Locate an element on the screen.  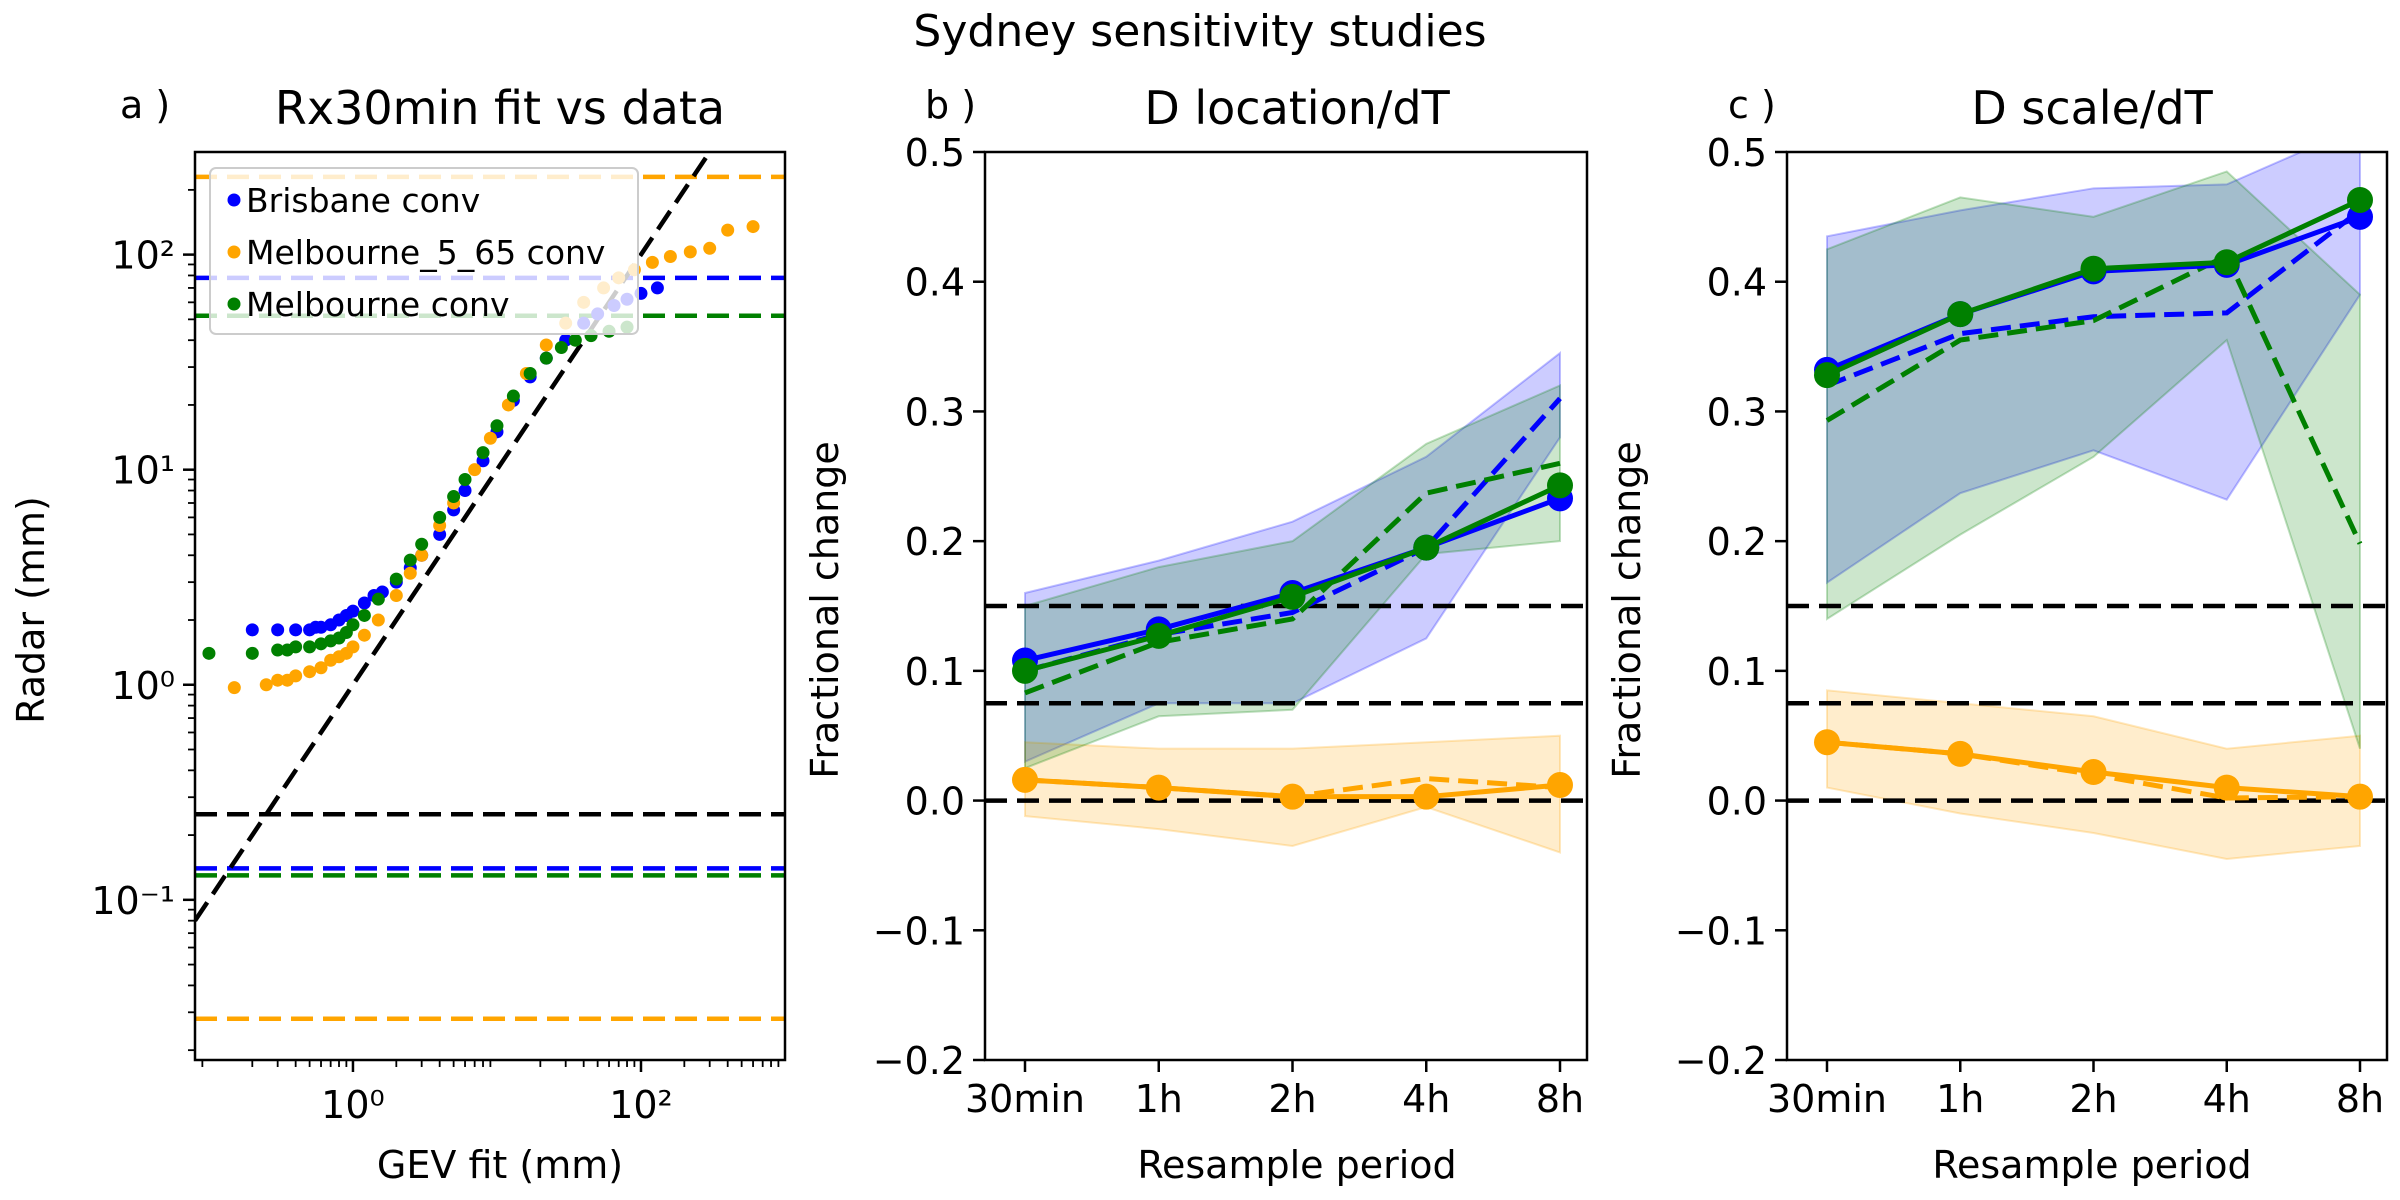
panel-a-xlabel: GEV fit (mm) is located at coordinates (500, 1165).